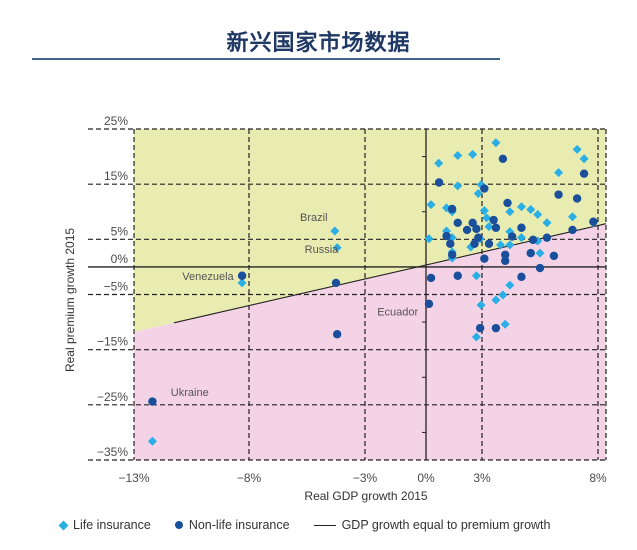  Describe the element at coordinates (120, 259) in the screenshot. I see `y-tick-label: 0%` at that location.